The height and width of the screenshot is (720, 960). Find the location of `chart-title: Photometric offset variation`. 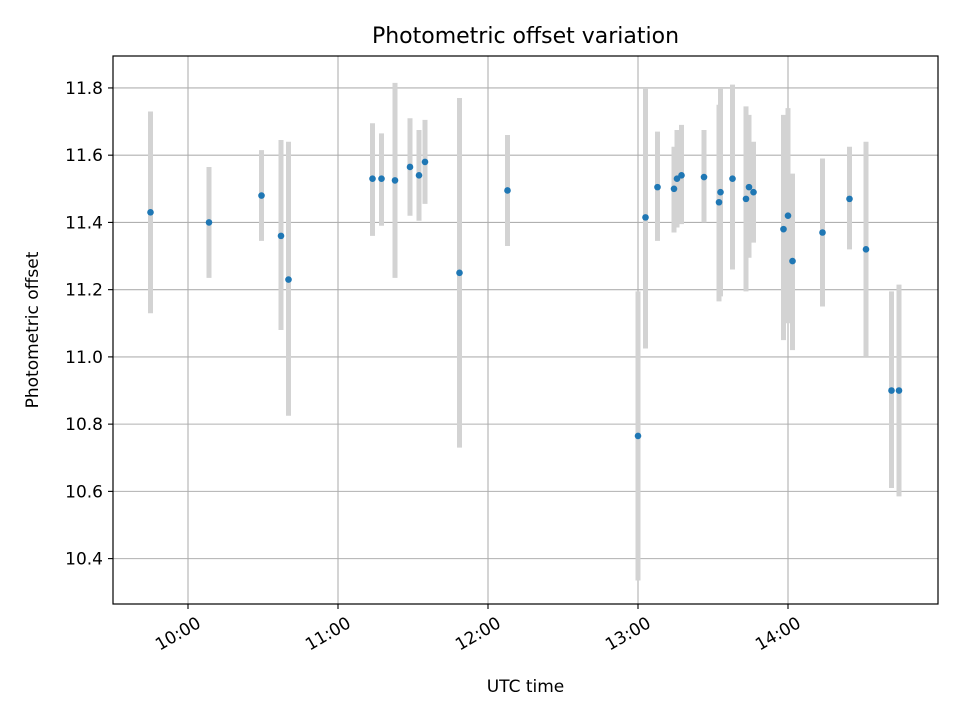

chart-title: Photometric offset variation is located at coordinates (525, 36).